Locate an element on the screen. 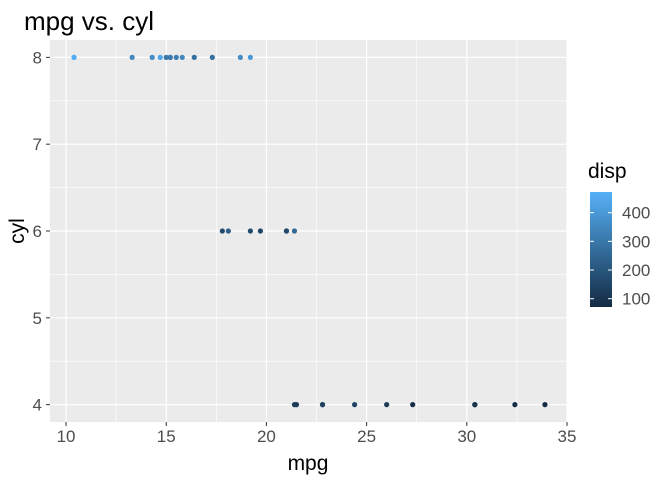 This screenshot has height=480, width=672. y-tick-label: 7 is located at coordinates (37, 144).